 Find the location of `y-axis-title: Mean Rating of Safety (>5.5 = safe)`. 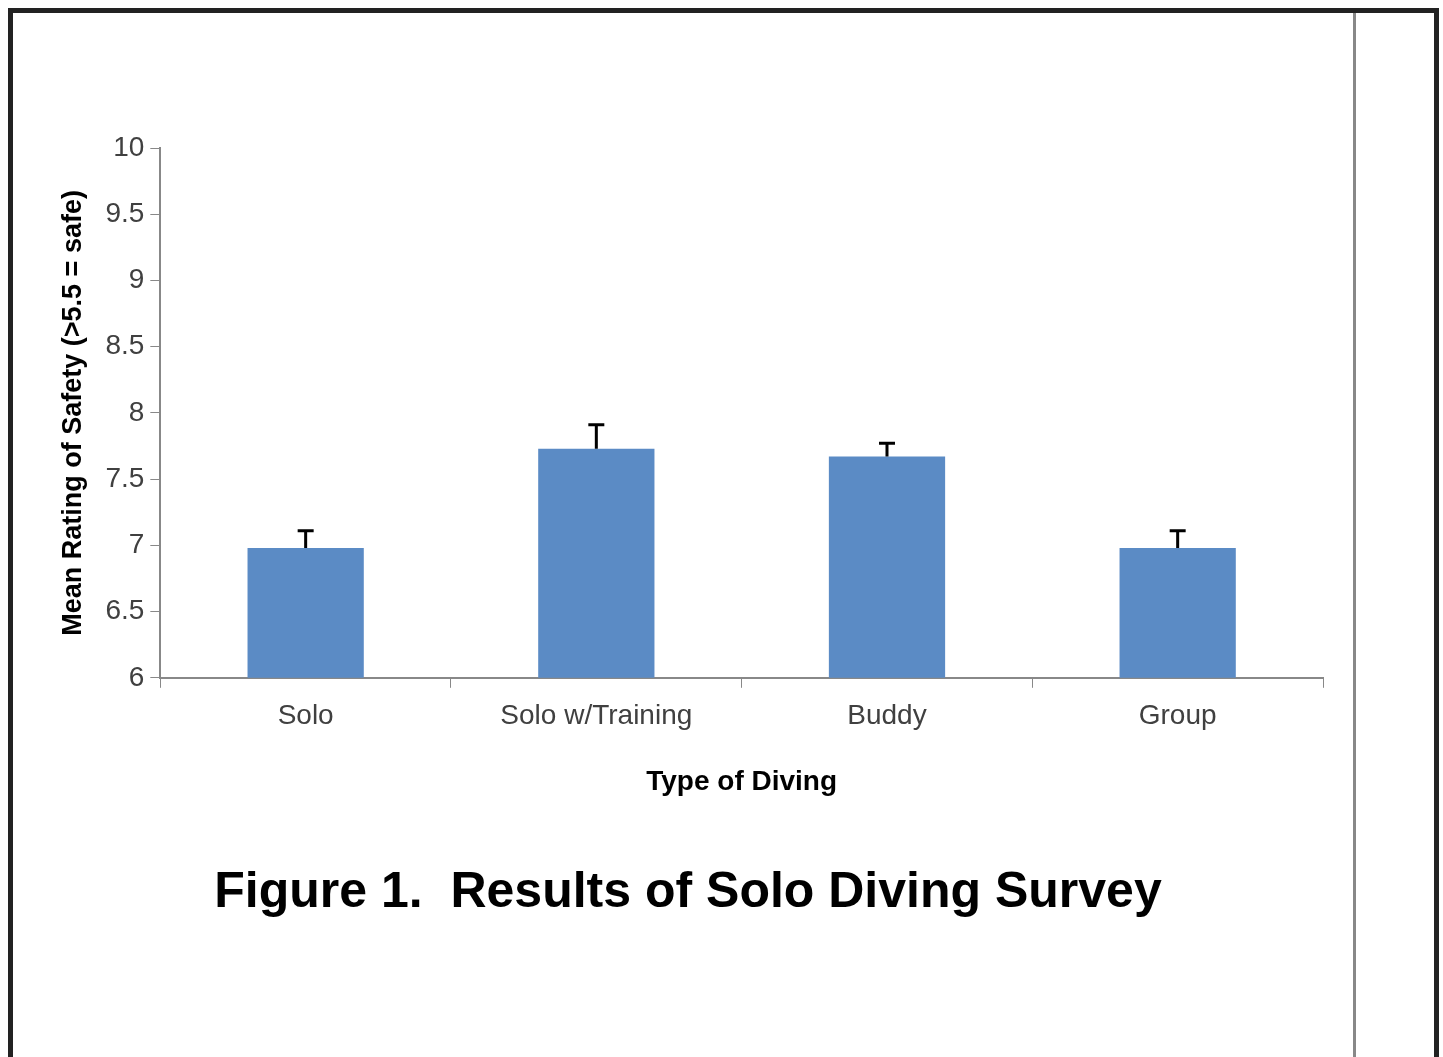

y-axis-title: Mean Rating of Safety (>5.5 = safe) is located at coordinates (71, 413).